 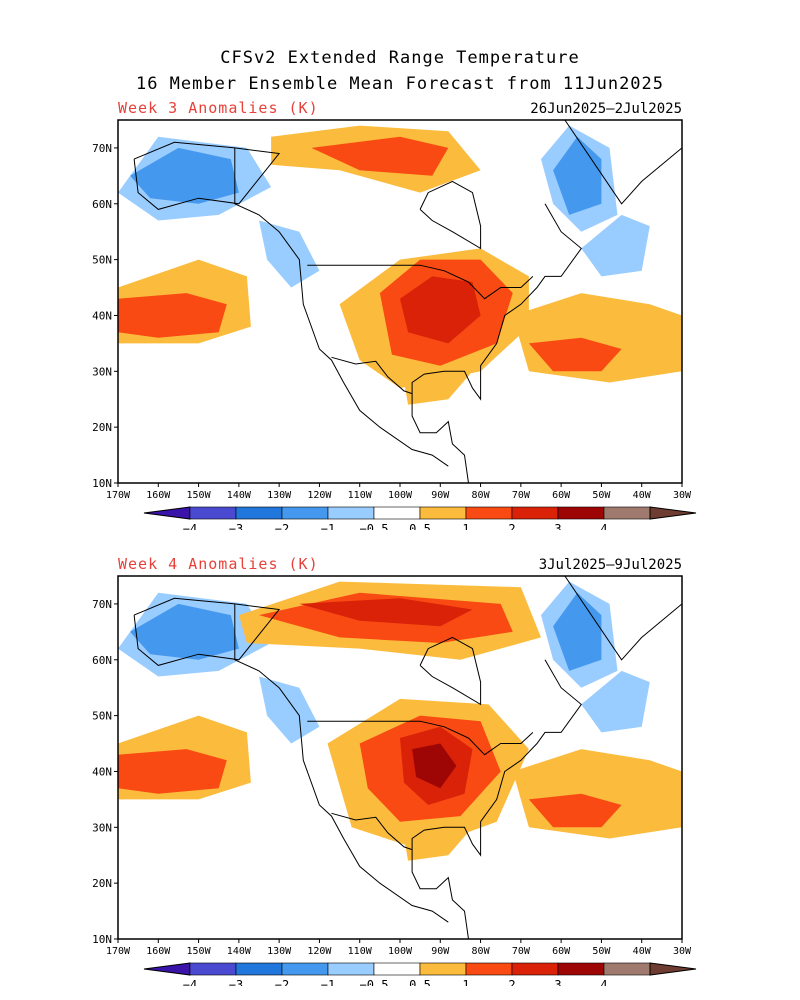 I want to click on lat-label: 40N, so click(x=102, y=315).